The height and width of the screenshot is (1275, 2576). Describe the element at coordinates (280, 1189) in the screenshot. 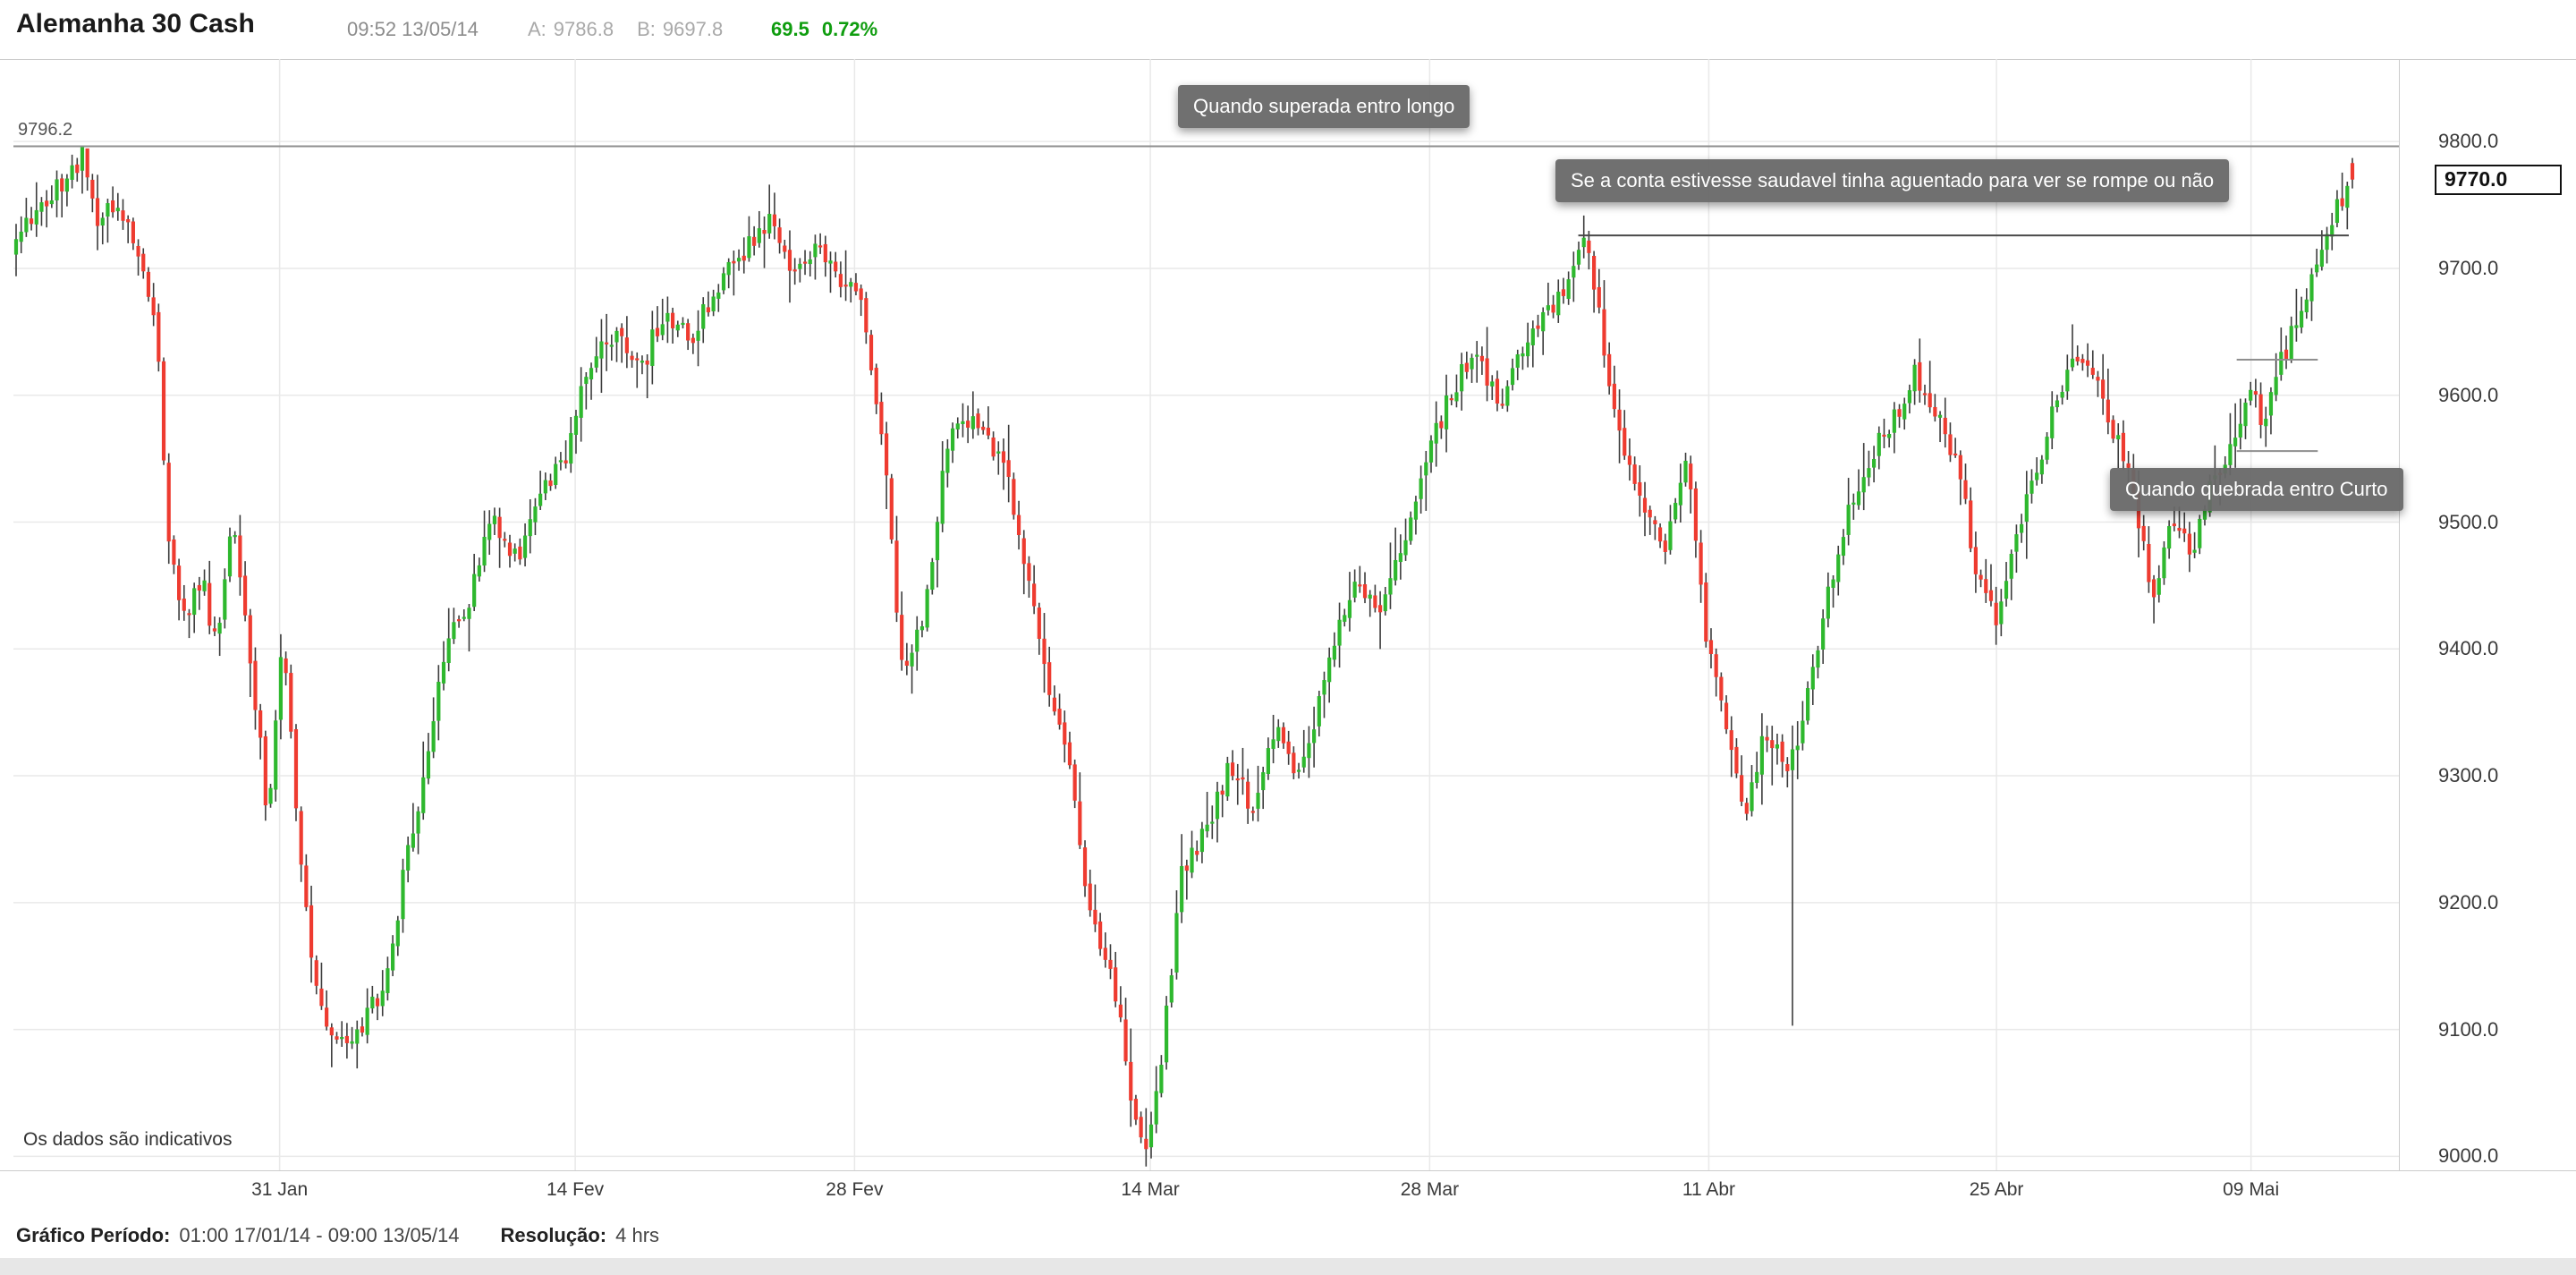

I see `time-axis-label: 31 Jan` at that location.